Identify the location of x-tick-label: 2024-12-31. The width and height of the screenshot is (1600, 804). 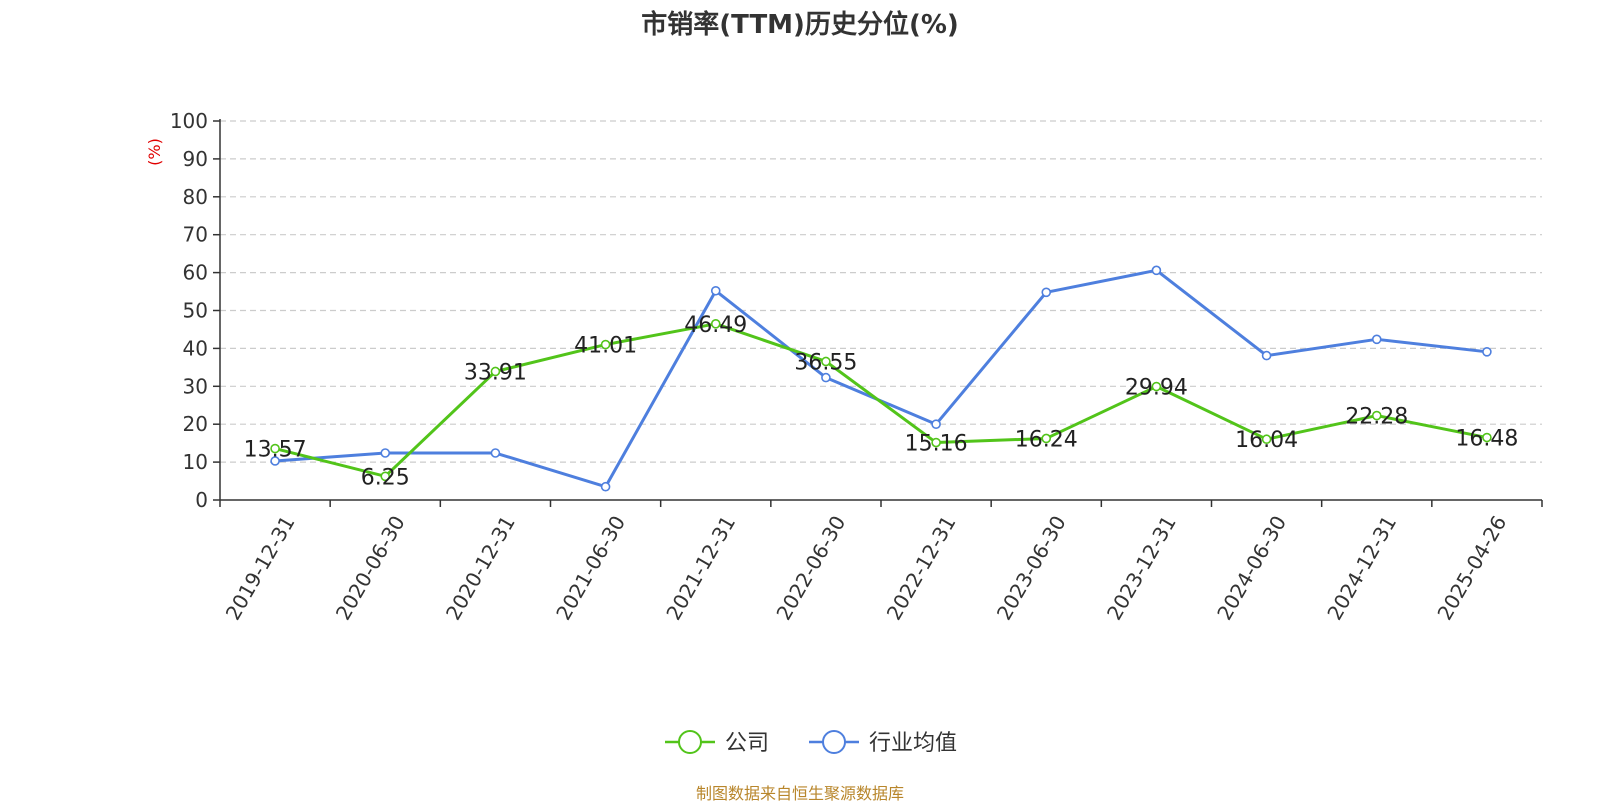
(1361, 568).